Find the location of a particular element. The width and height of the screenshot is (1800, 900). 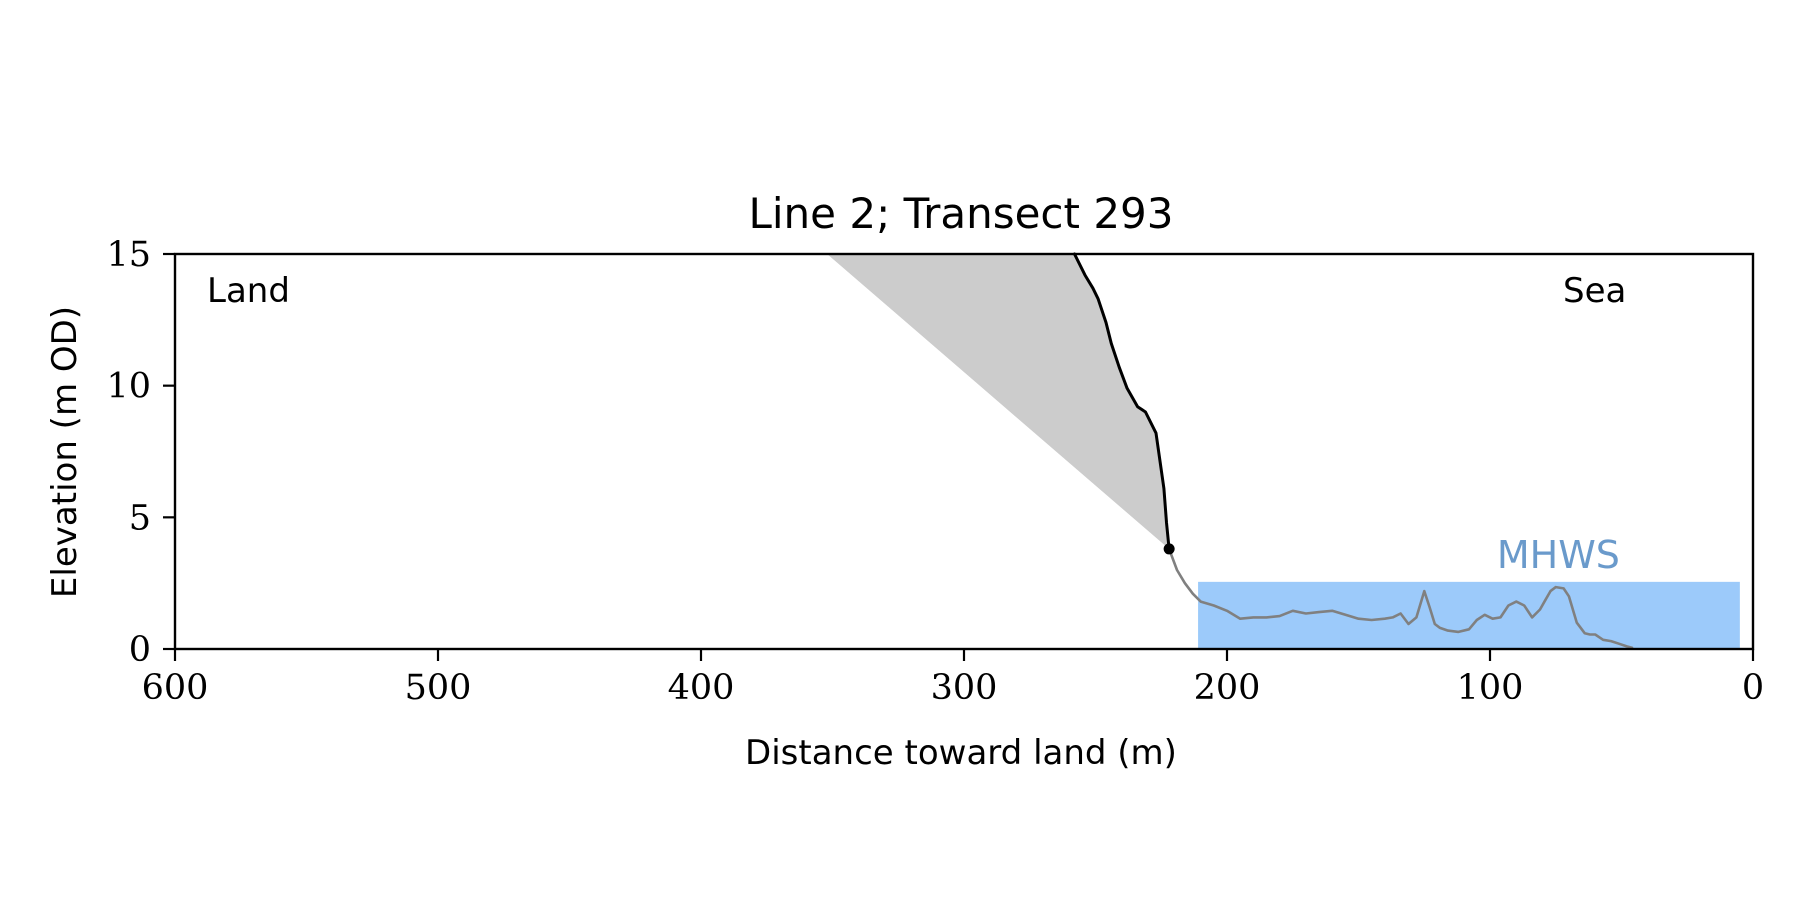

chart-title: Line 2; Transect 293 is located at coordinates (960, 213).